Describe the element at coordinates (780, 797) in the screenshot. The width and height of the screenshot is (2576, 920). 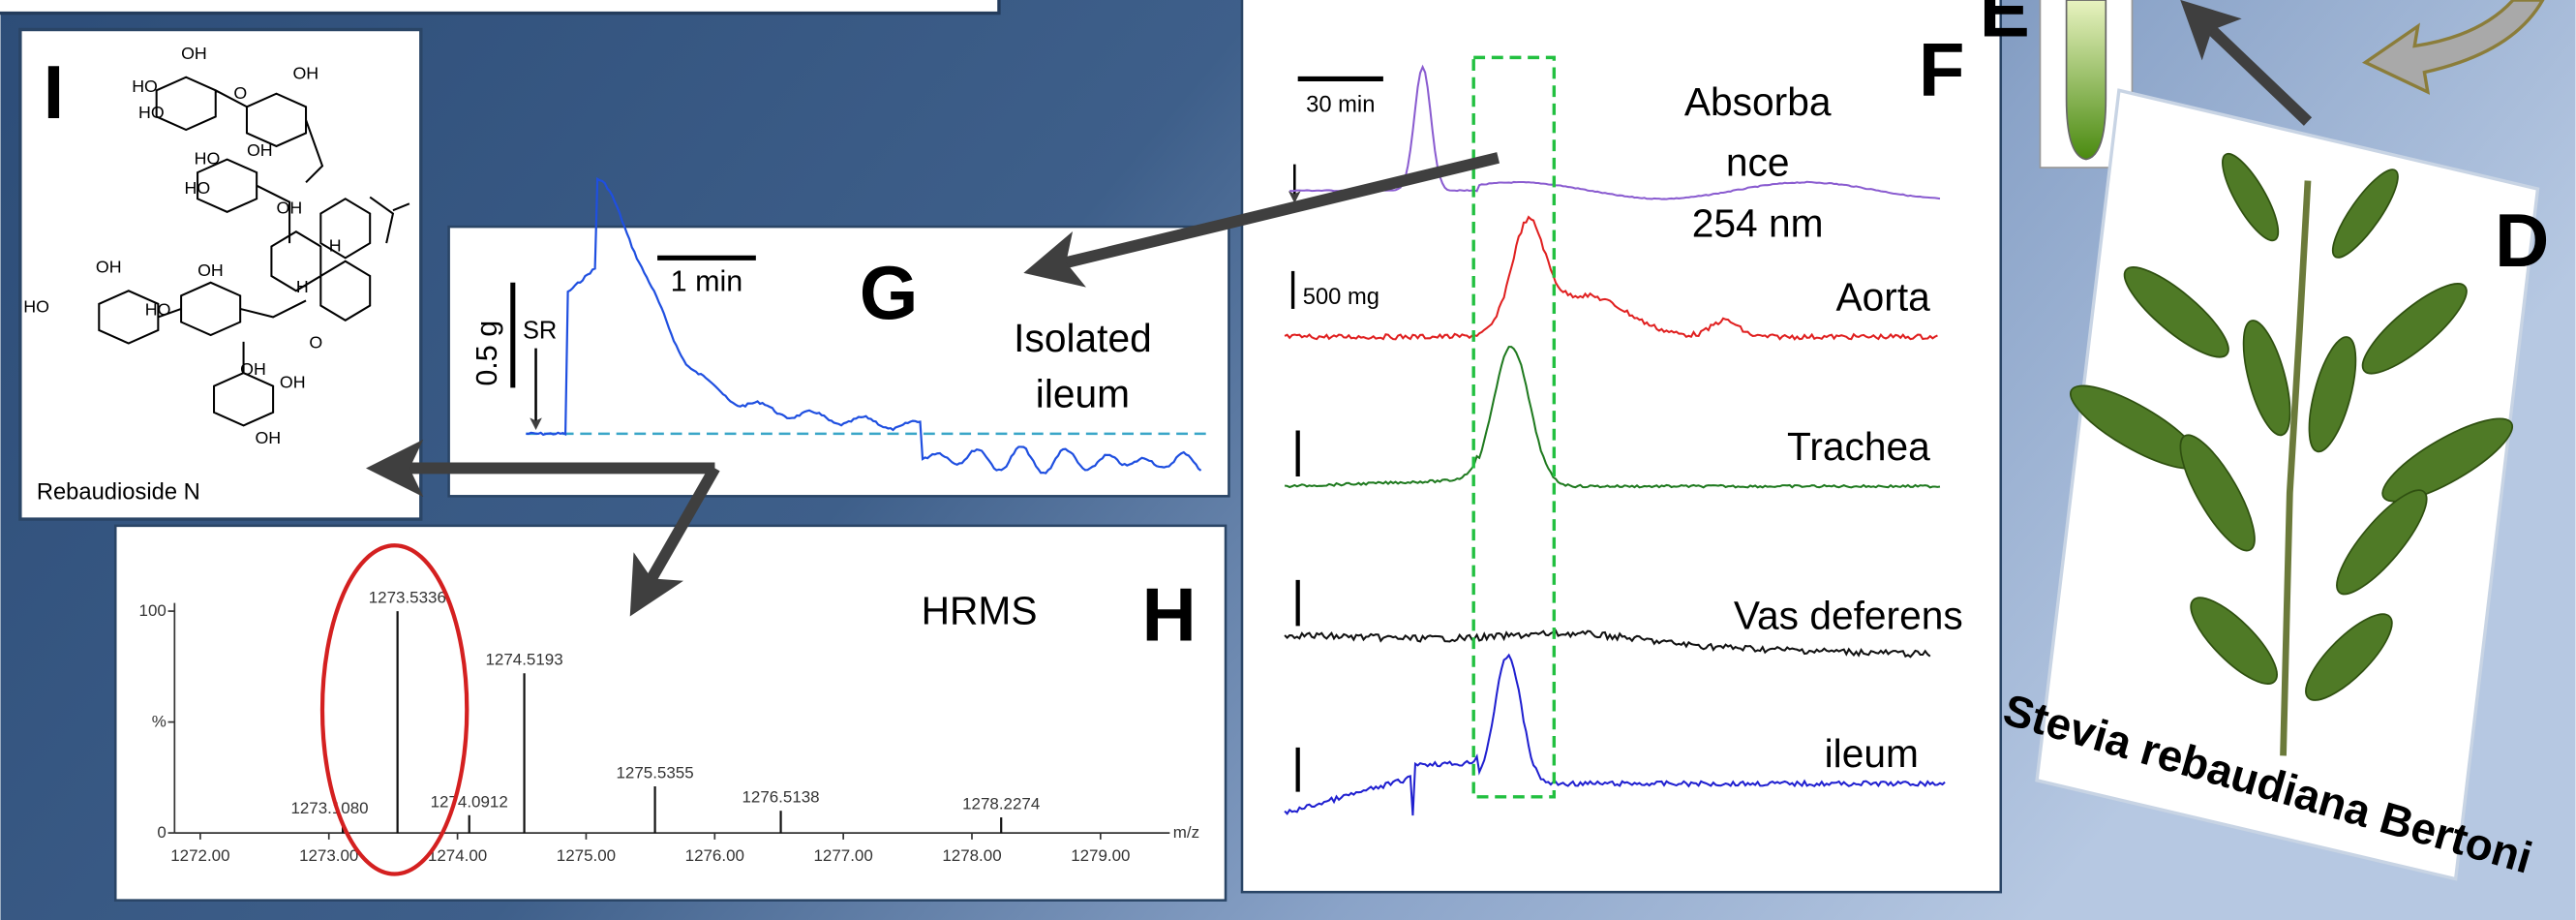
I see `peak-label: 1276.5138` at that location.